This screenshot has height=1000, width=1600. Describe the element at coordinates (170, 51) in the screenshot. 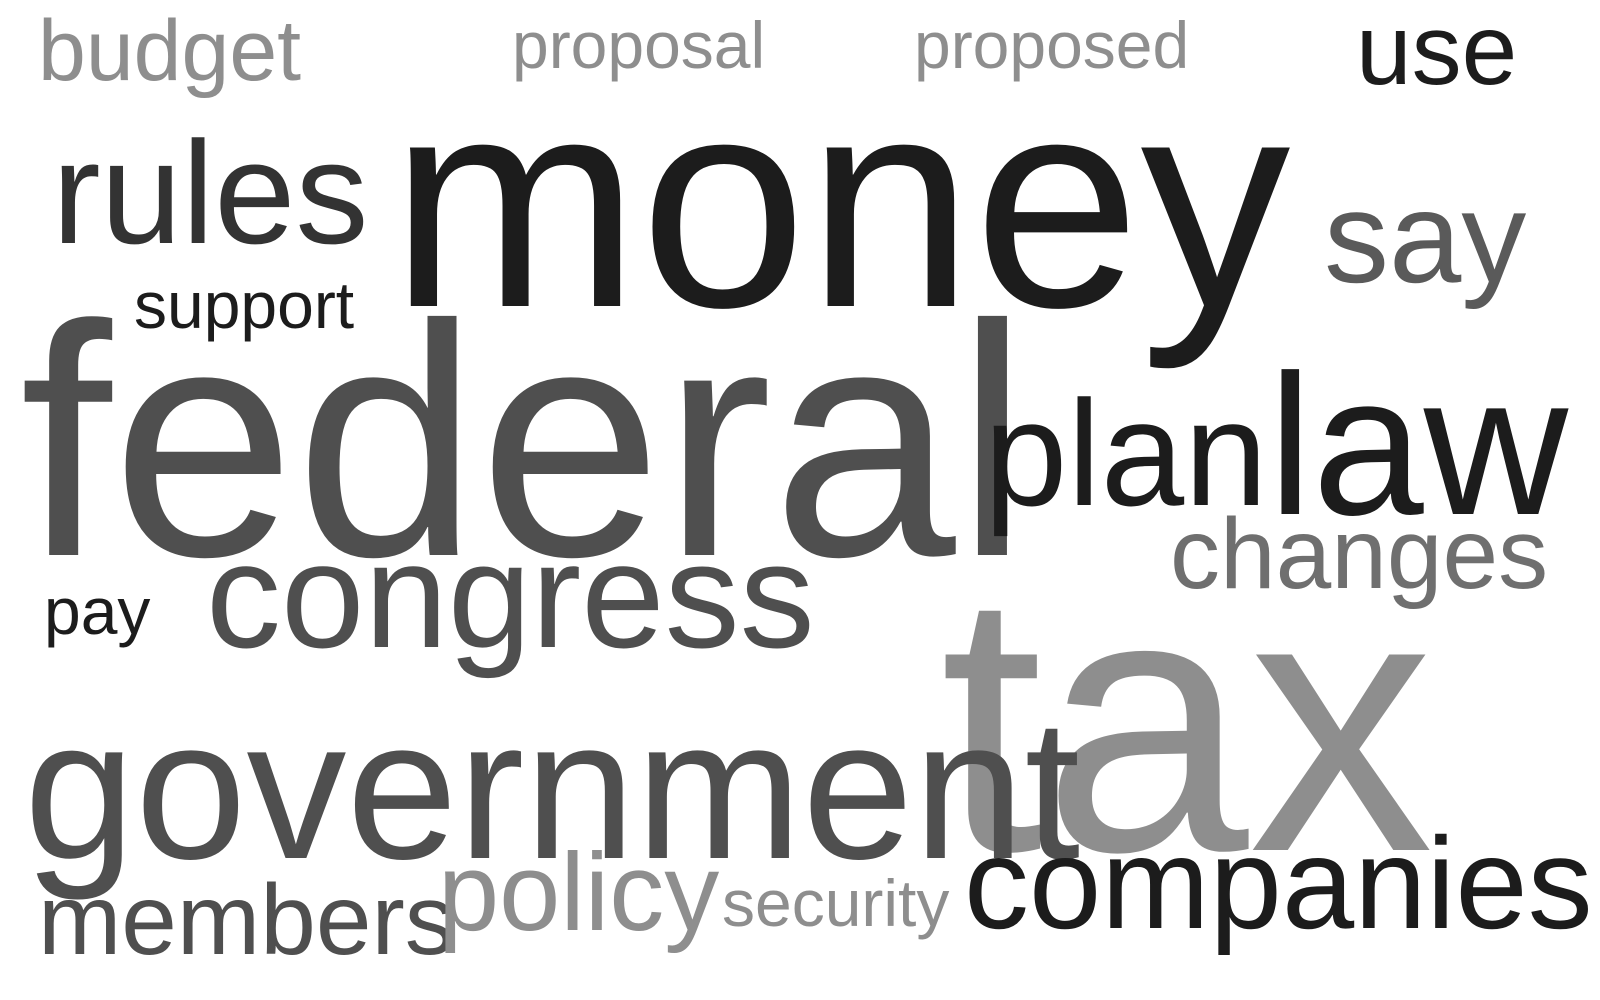

I see `word-budget: budget` at that location.